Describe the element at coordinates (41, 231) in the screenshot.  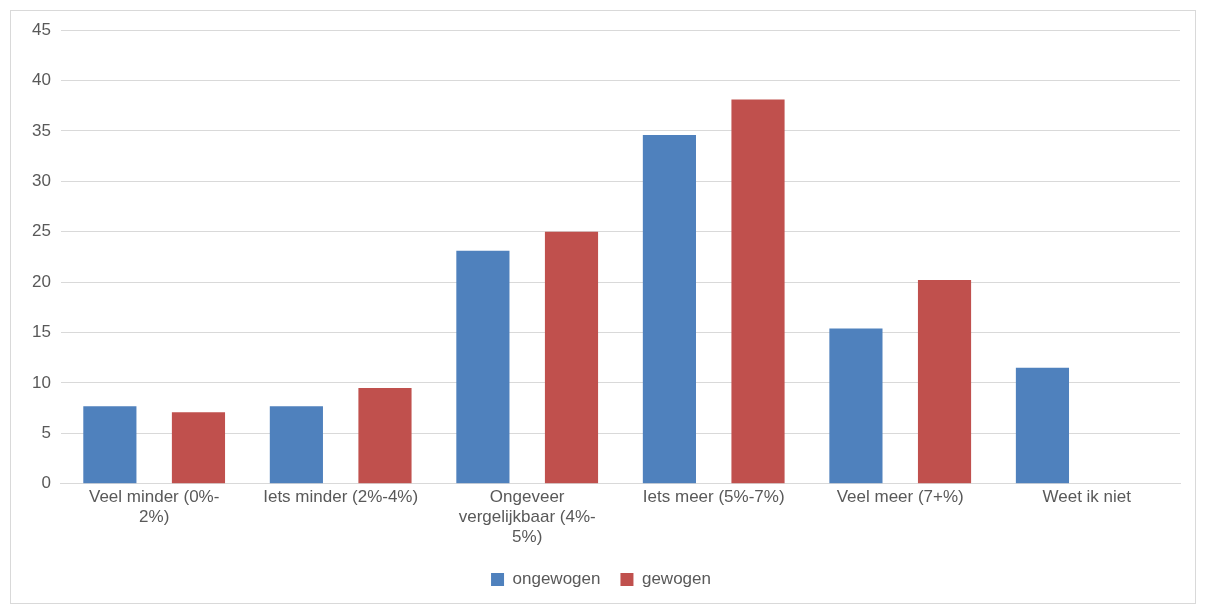
I see `y-tick-label: 25` at that location.